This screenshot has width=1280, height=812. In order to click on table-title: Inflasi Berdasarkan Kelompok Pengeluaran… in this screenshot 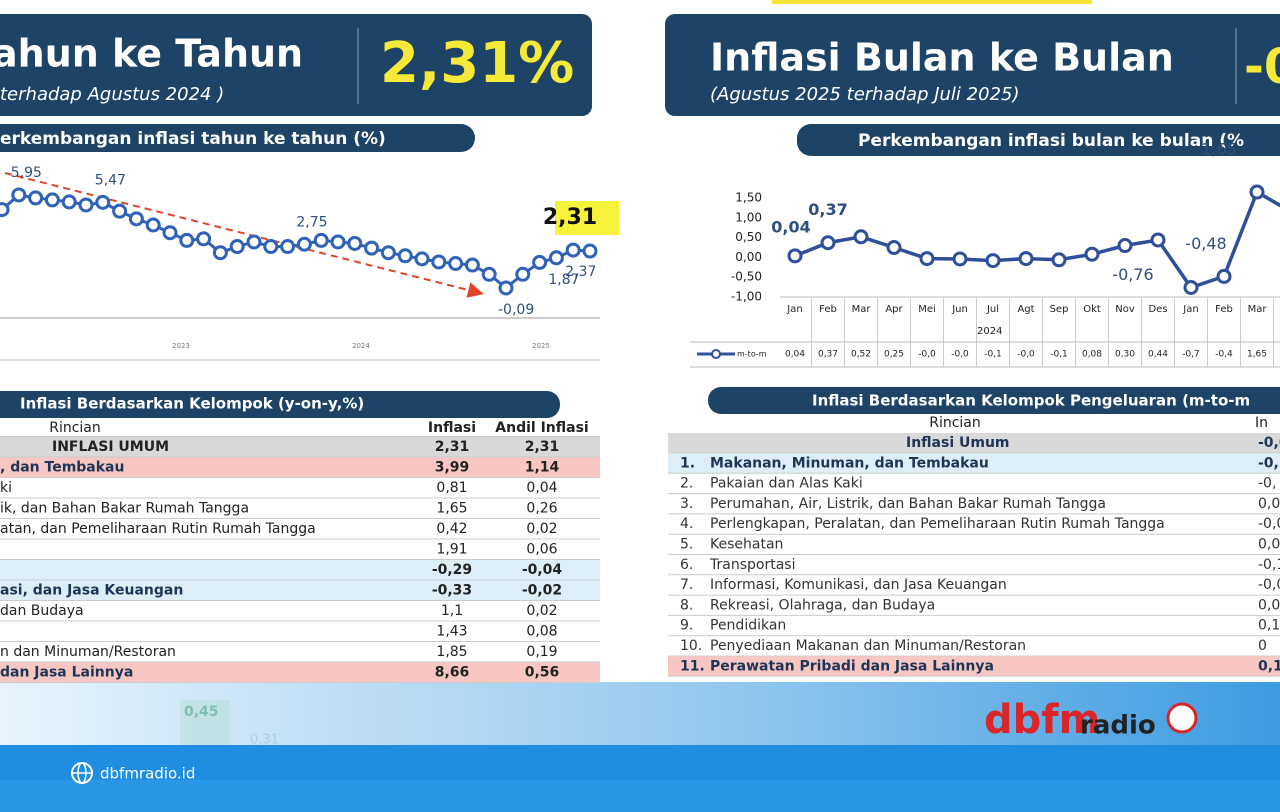, I will do `click(1031, 401)`.